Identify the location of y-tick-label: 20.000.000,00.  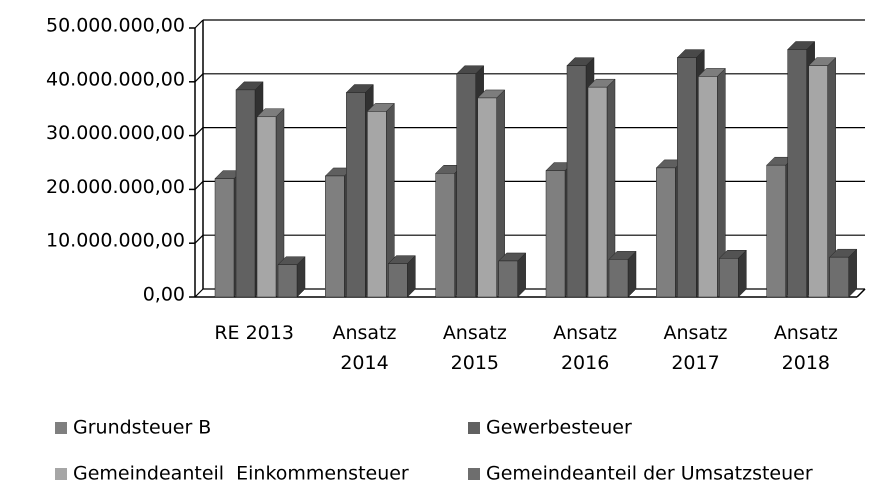
(115, 187).